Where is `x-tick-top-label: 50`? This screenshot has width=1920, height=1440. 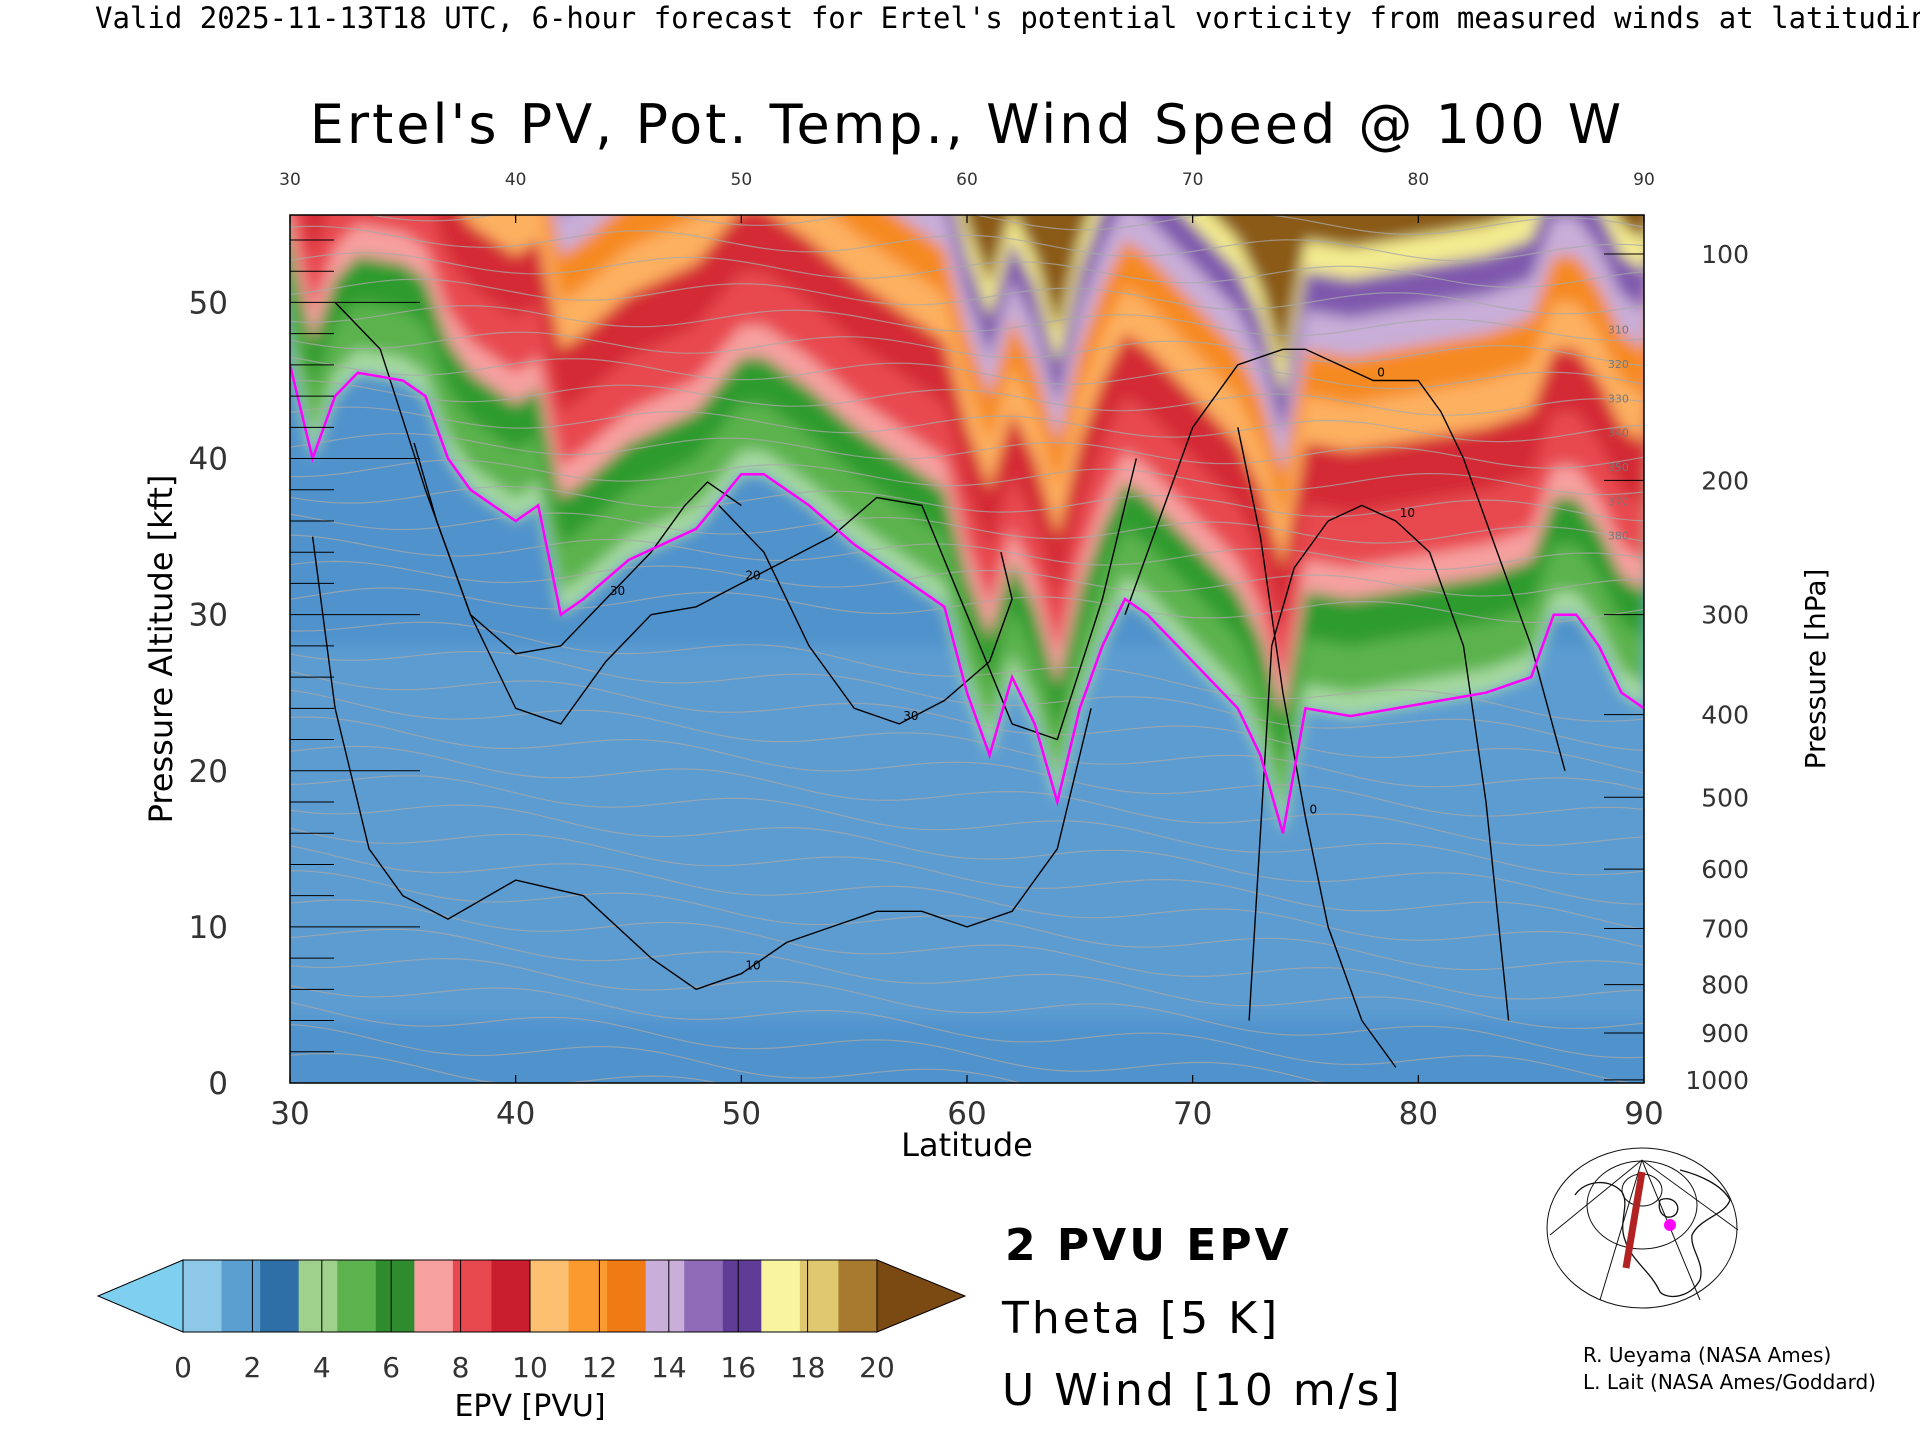
x-tick-top-label: 50 is located at coordinates (742, 180).